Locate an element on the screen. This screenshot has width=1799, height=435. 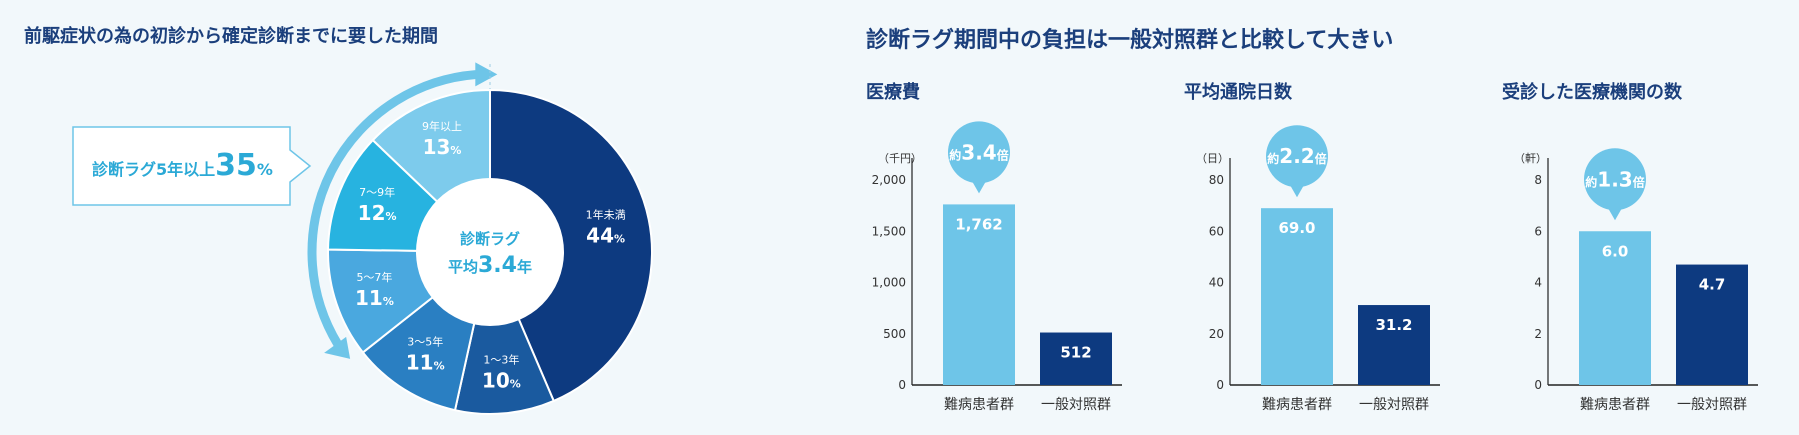
pie-slice-value-number: 10 is located at coordinates (496, 380).